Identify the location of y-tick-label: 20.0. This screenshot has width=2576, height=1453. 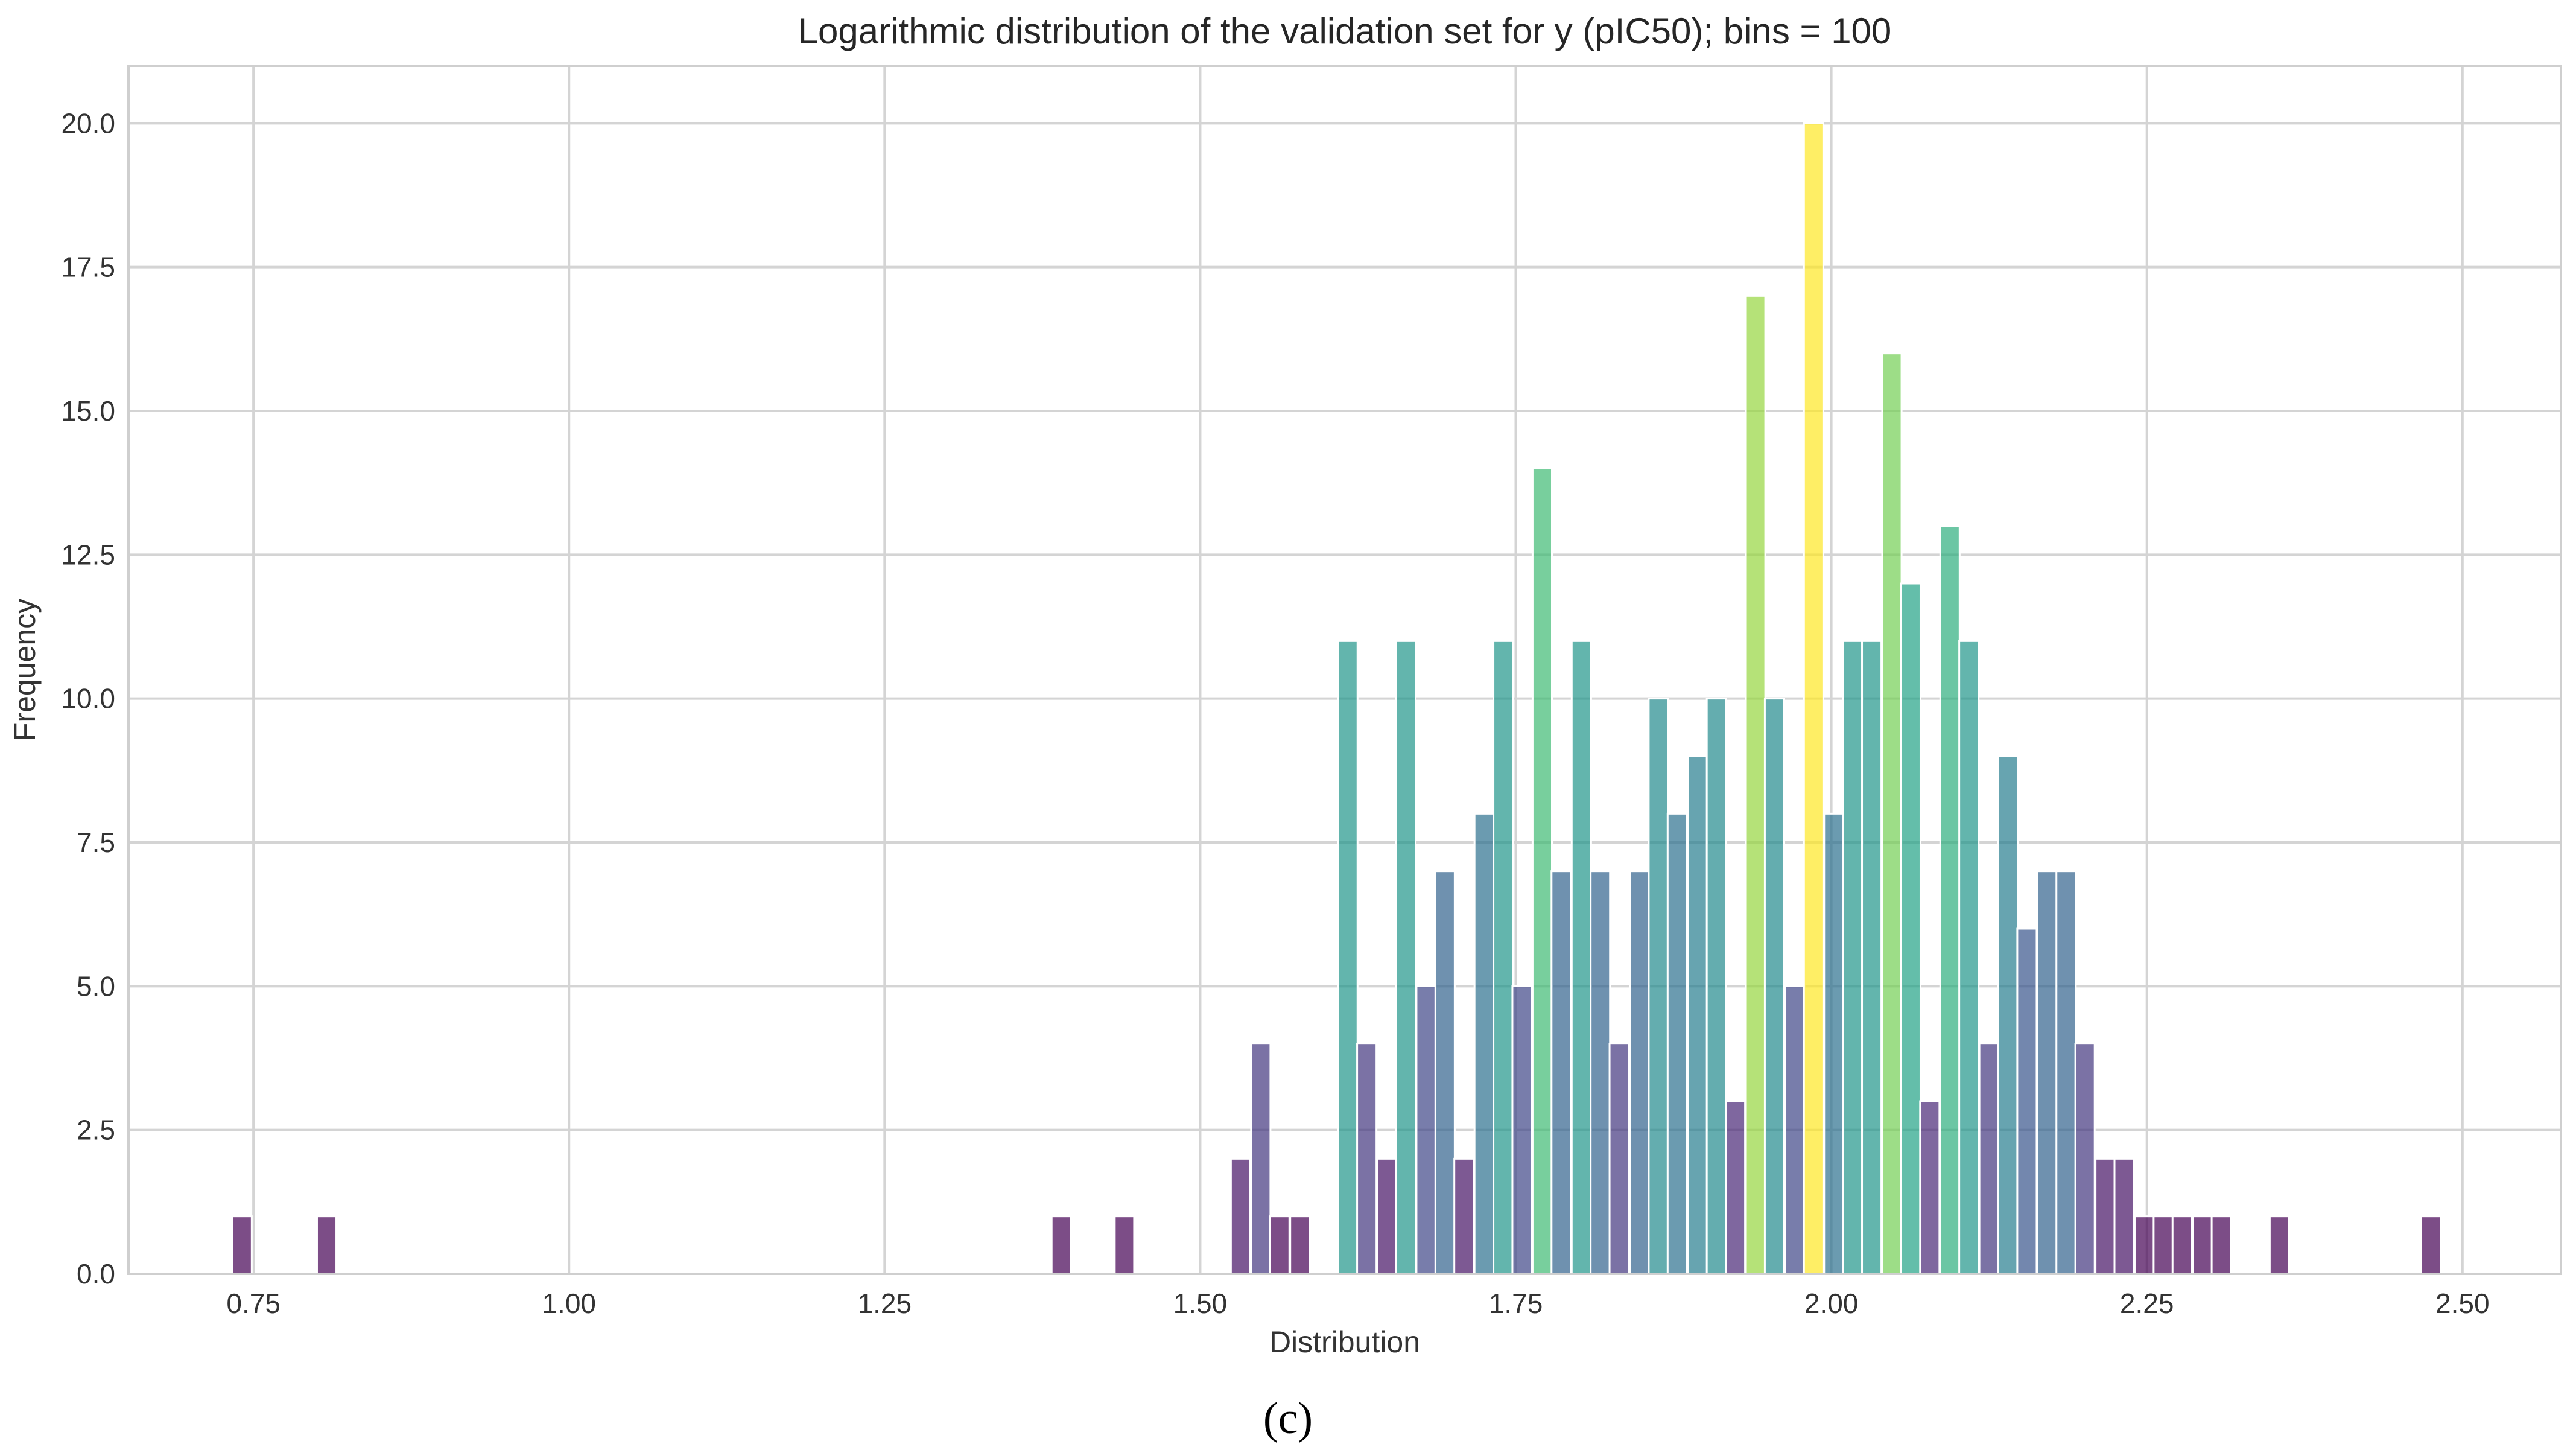
(88, 123).